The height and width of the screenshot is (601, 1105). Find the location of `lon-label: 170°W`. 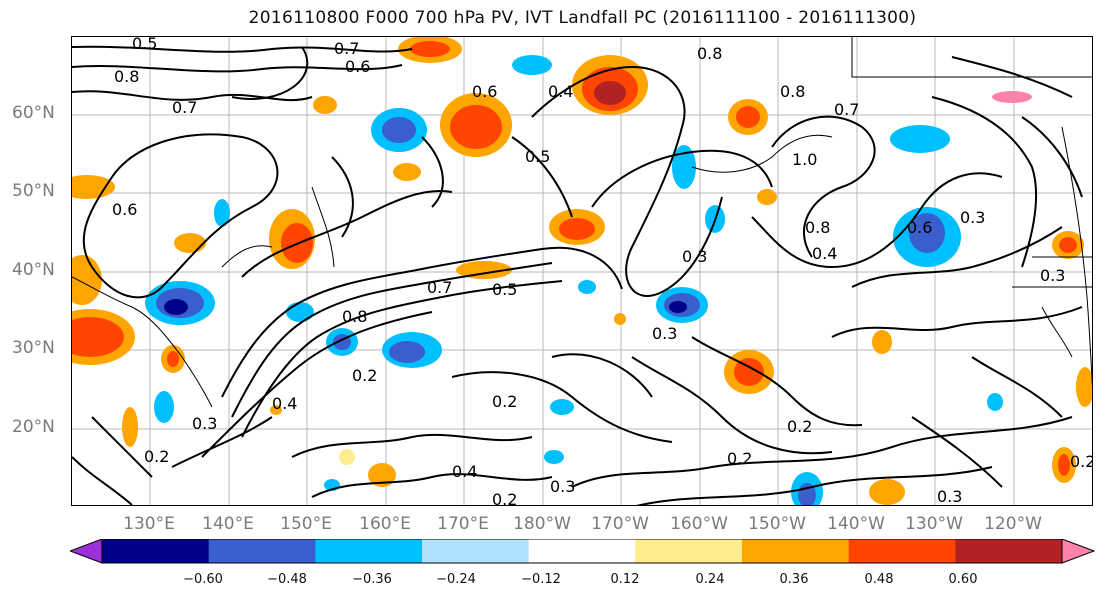

lon-label: 170°W is located at coordinates (620, 524).